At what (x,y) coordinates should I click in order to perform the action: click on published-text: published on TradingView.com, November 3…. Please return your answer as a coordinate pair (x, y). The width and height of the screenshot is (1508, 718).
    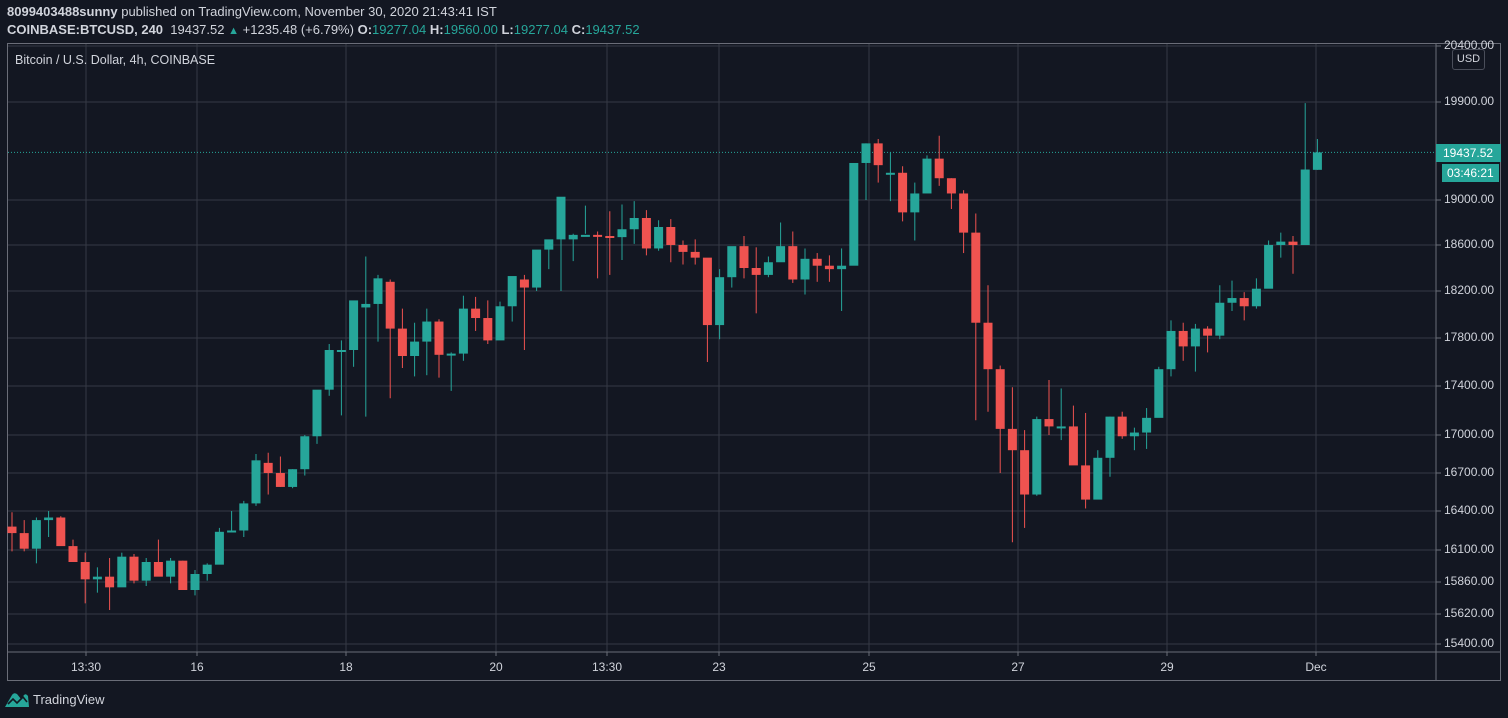
    Looking at the image, I should click on (309, 11).